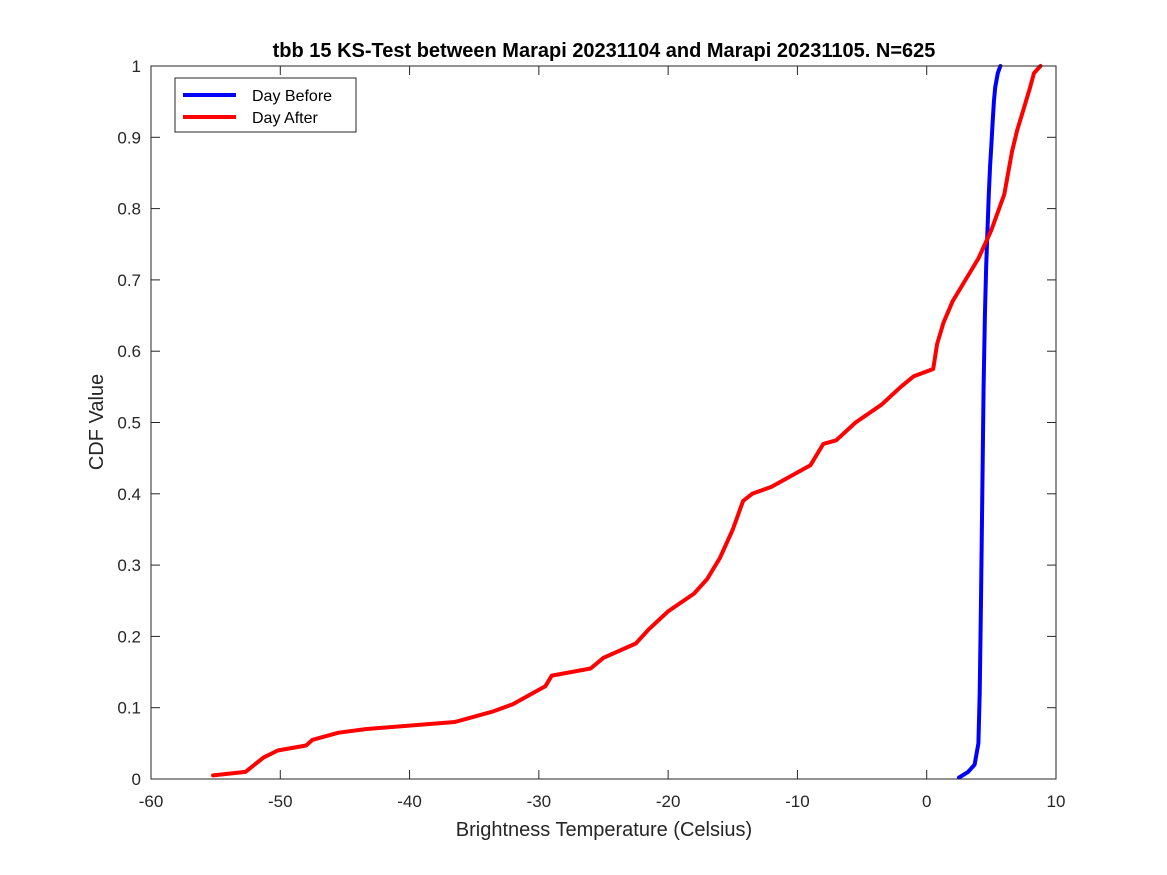  What do you see at coordinates (136, 66) in the screenshot?
I see `y-tick-label: 1` at bounding box center [136, 66].